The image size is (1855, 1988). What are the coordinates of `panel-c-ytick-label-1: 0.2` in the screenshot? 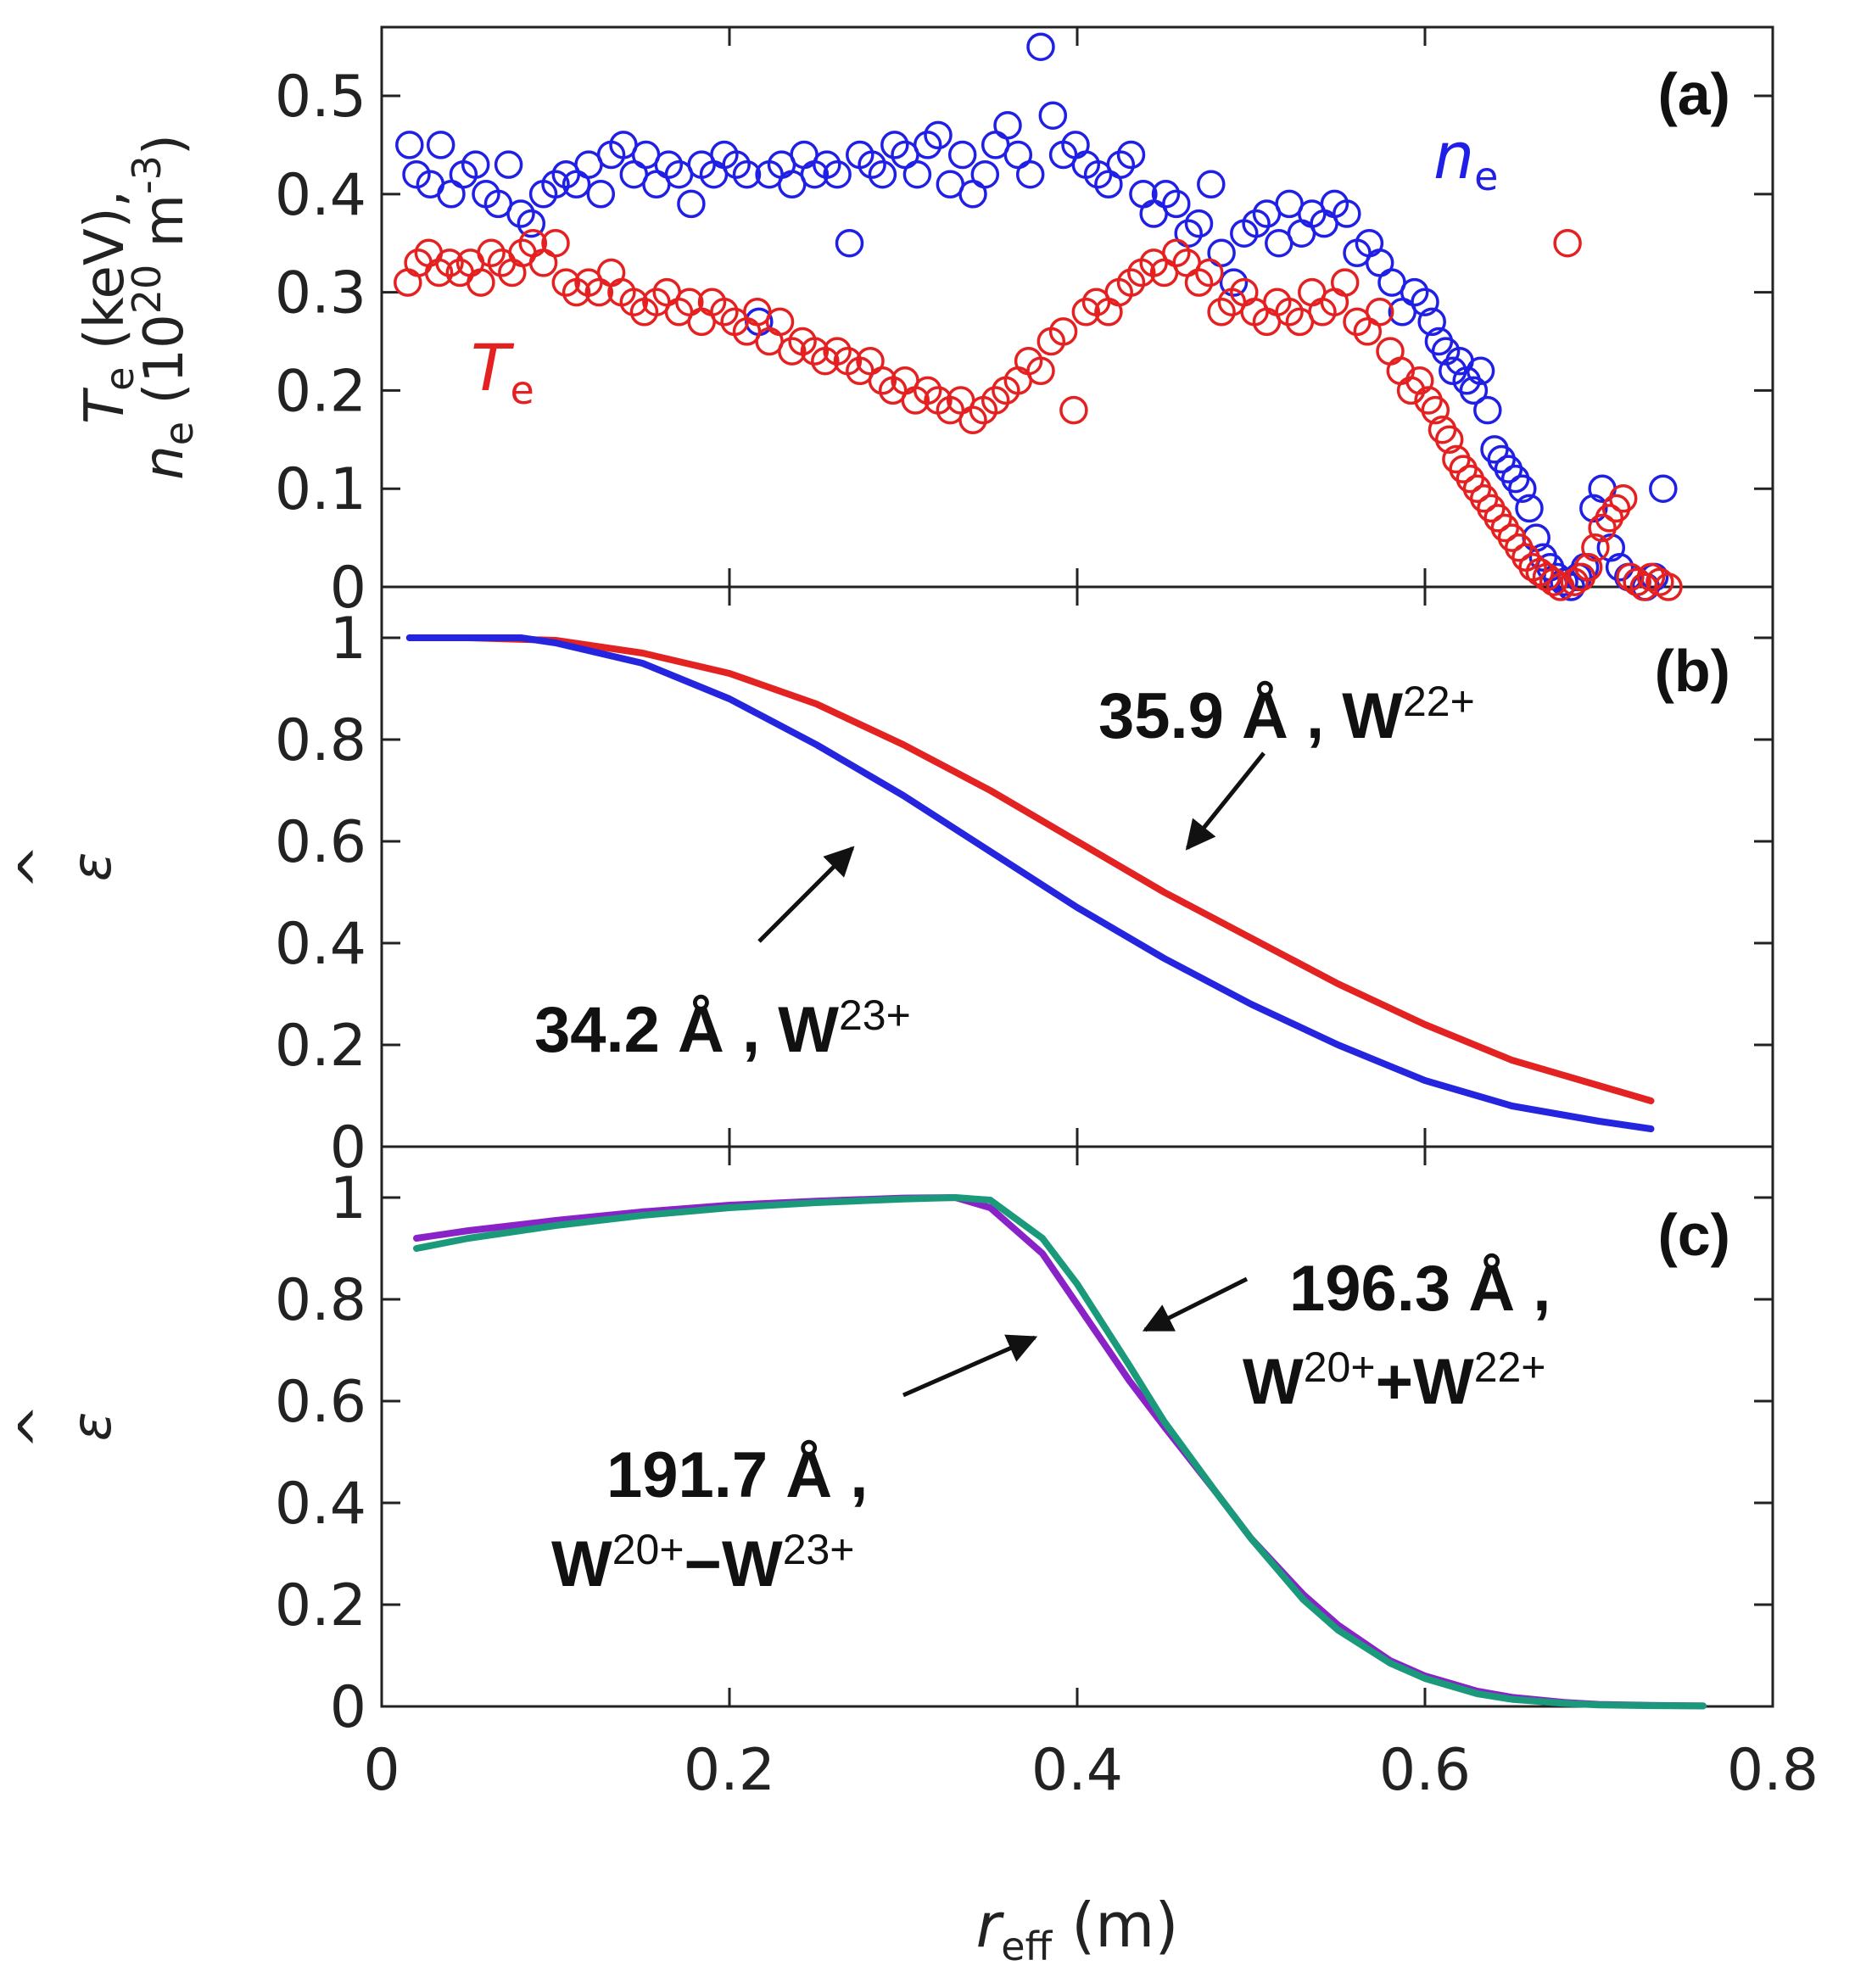 It's located at (321, 1605).